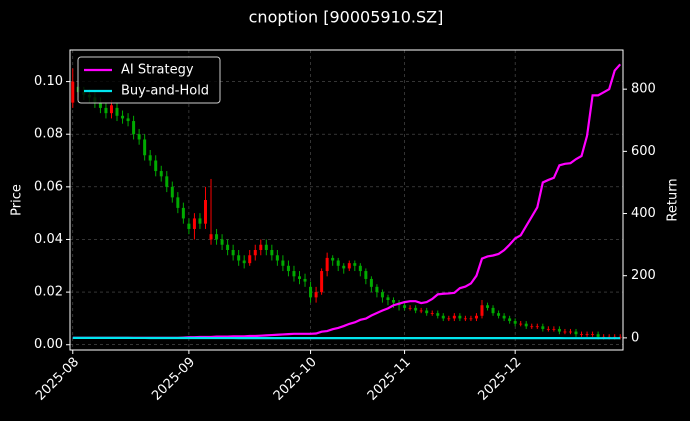 This screenshot has width=690, height=421. What do you see at coordinates (643, 213) in the screenshot?
I see `y2-tick-label: 400` at bounding box center [643, 213].